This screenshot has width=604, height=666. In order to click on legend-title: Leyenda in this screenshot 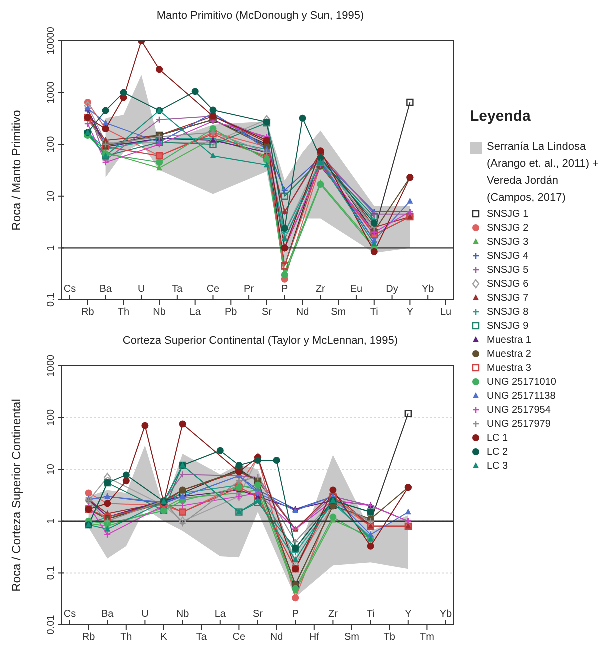, I will do `click(501, 116)`.